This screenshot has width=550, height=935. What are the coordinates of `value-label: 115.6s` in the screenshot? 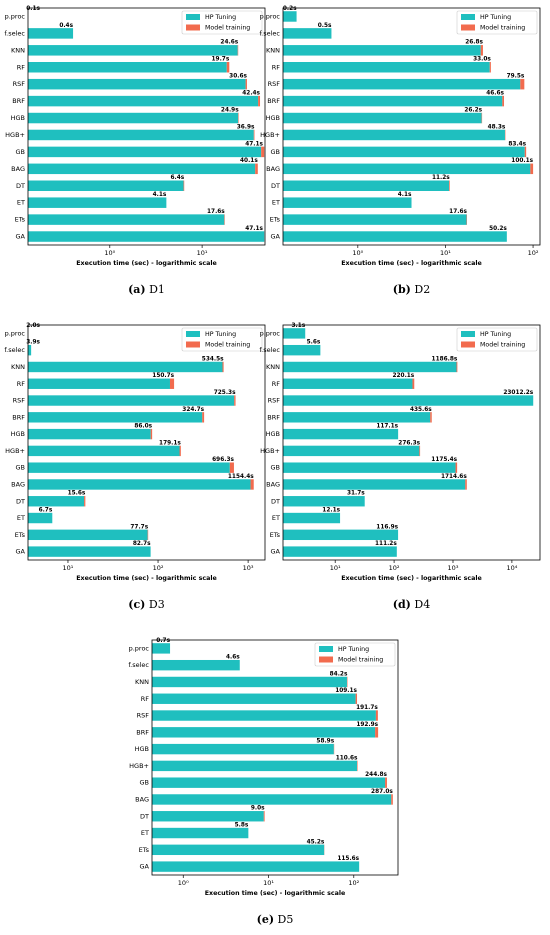 It's located at (348, 859).